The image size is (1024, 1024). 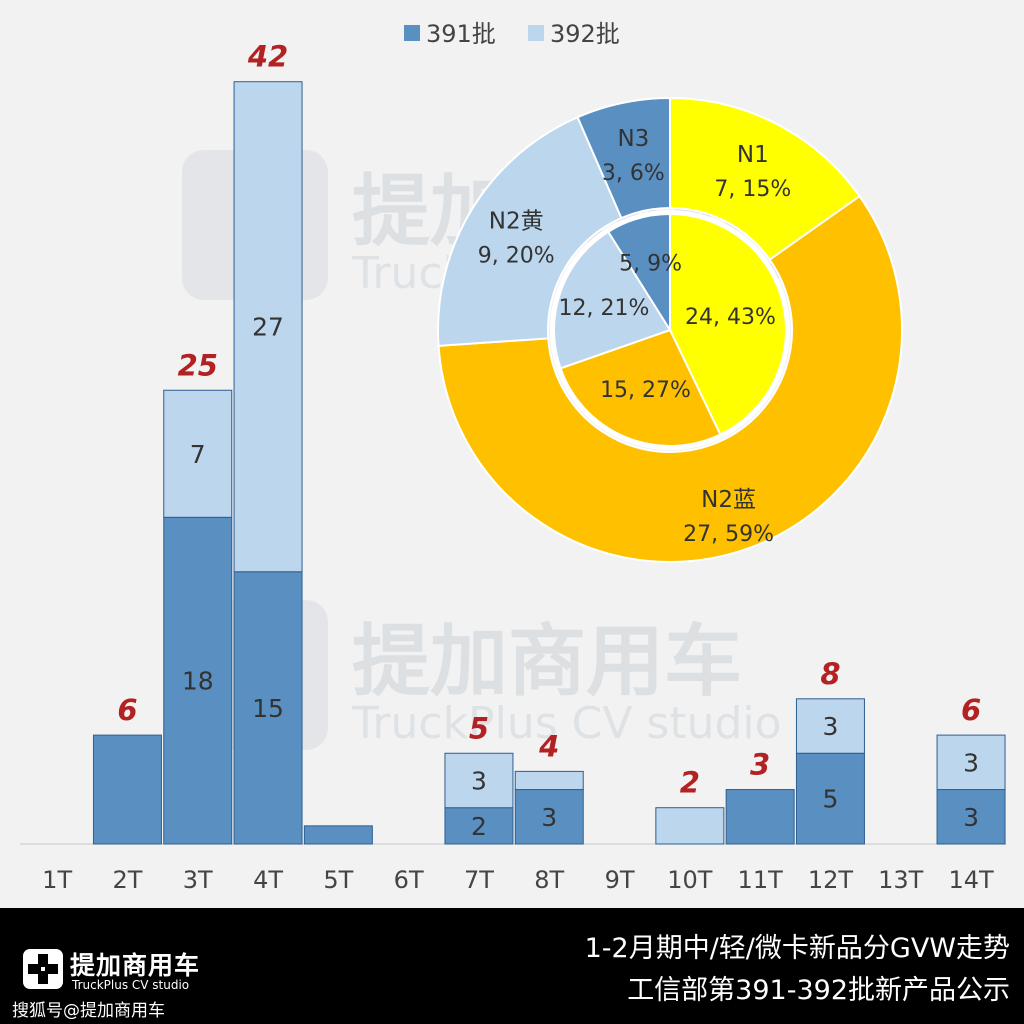 I want to click on x-tick-label: 3T, so click(x=198, y=880).